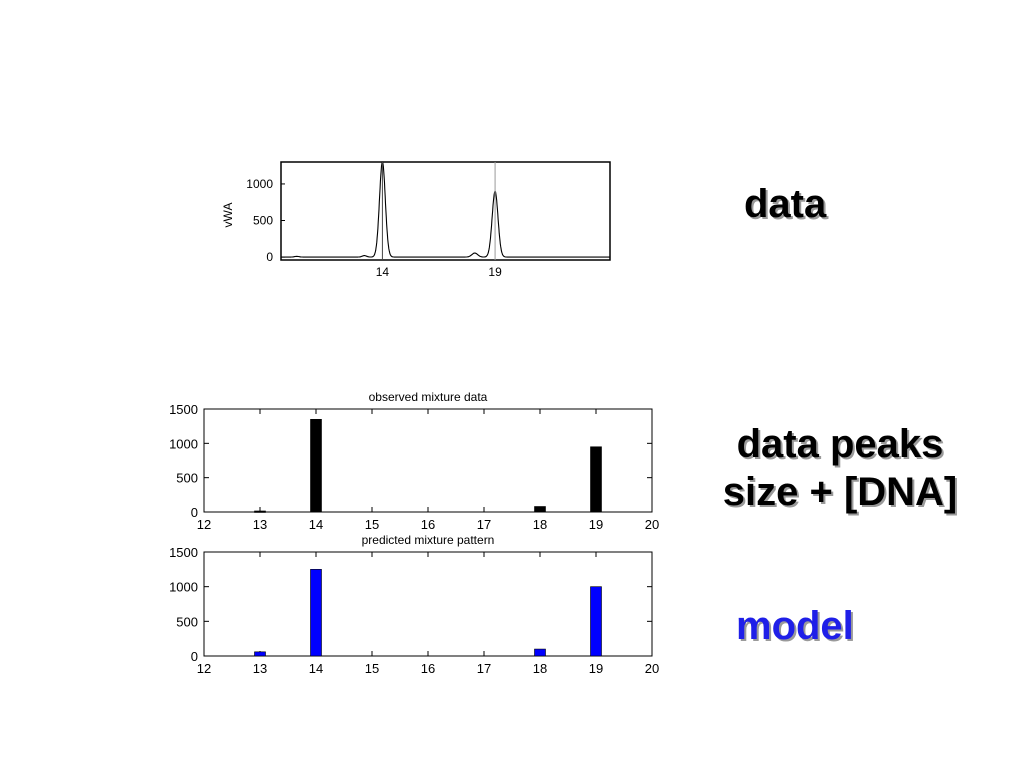 This screenshot has height=768, width=1024. I want to click on observed-xtick-label: 17, so click(484, 524).